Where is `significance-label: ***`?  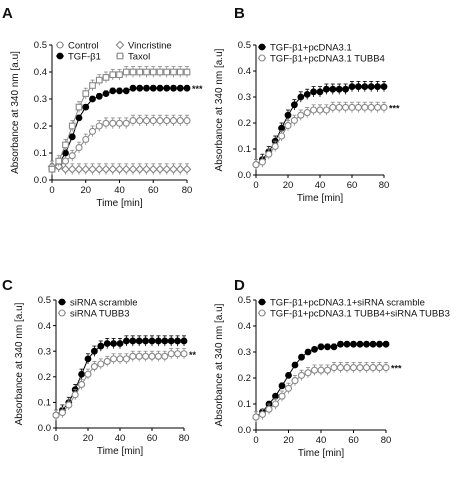
significance-label: *** is located at coordinates (396, 369).